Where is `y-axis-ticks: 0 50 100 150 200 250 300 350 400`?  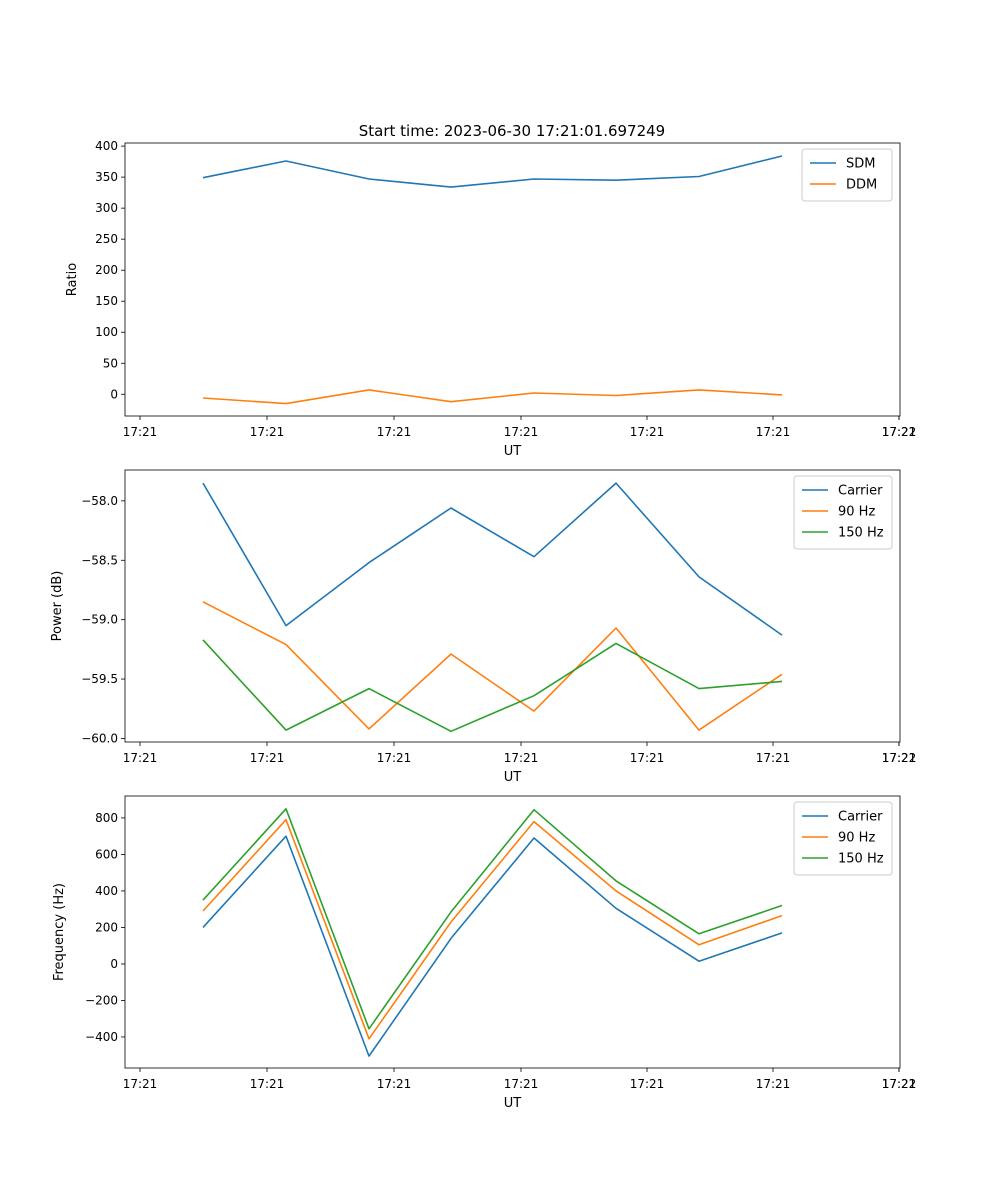 y-axis-ticks: 0 50 100 150 200 250 300 350 400 is located at coordinates (110, 270).